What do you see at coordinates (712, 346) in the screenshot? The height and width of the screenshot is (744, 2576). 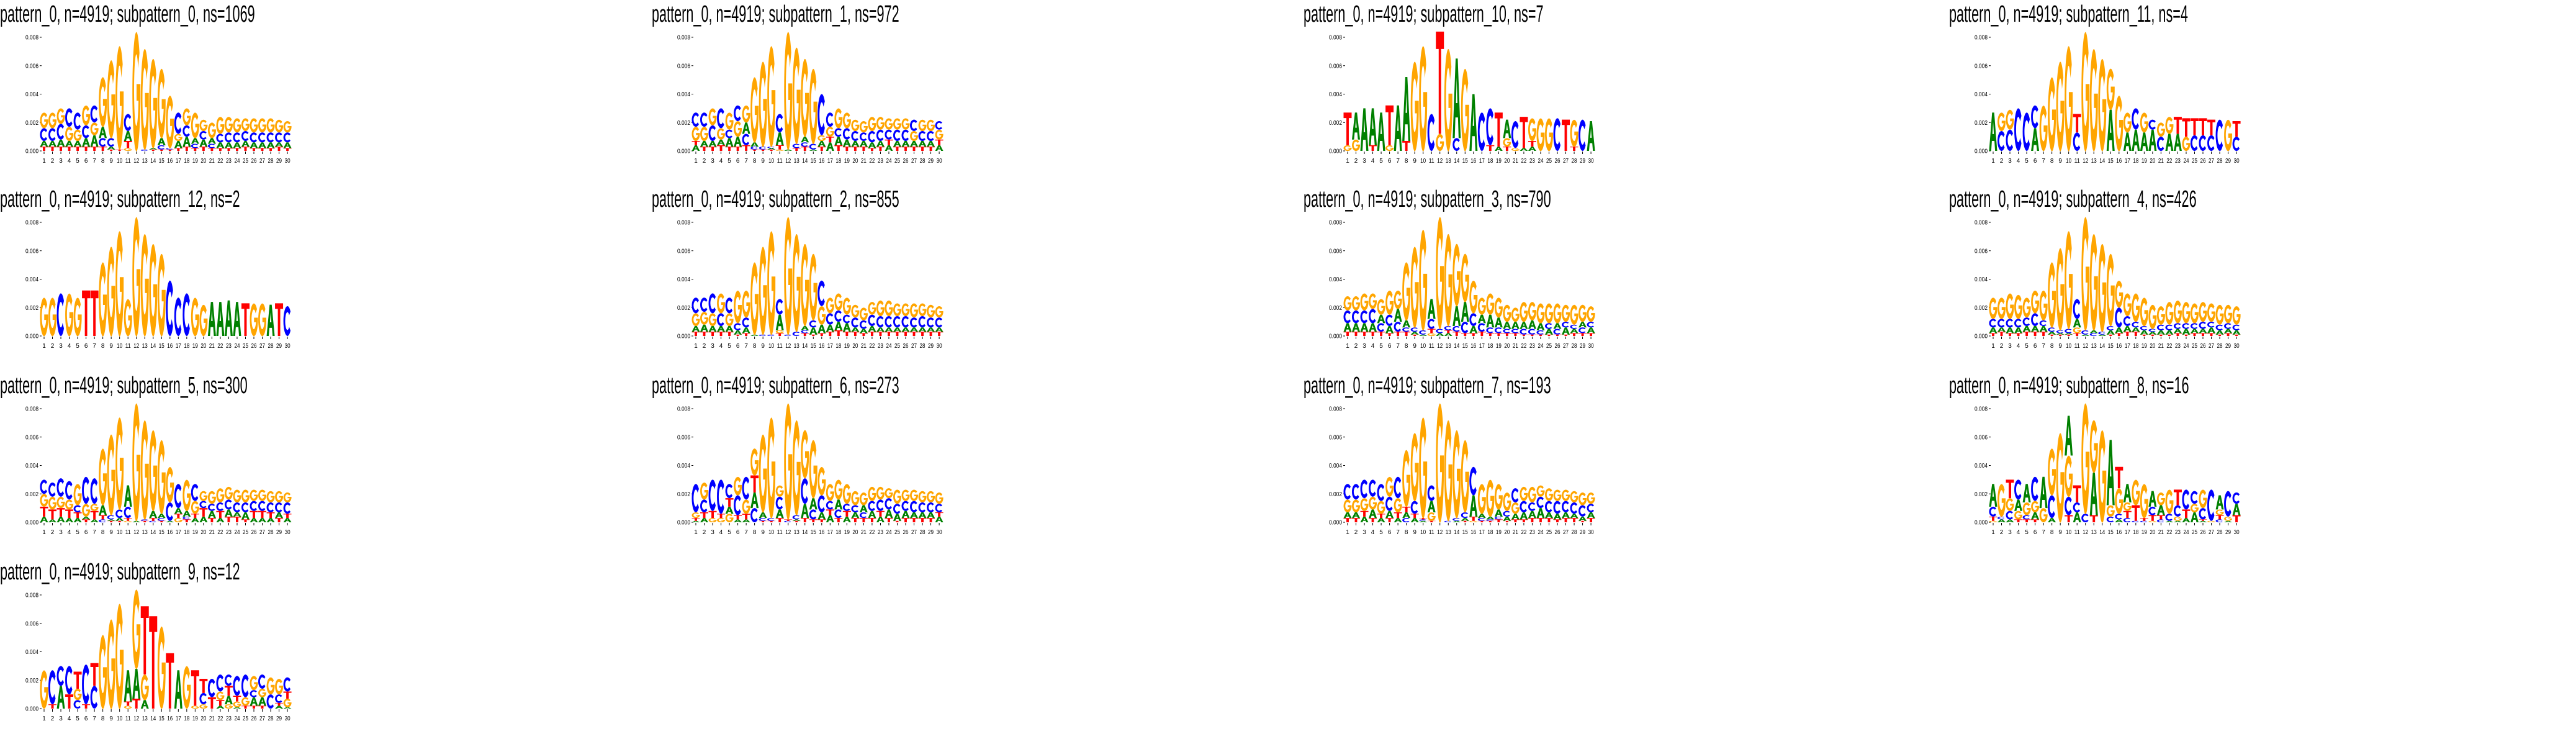 I see `x-tick-label: 3` at bounding box center [712, 346].